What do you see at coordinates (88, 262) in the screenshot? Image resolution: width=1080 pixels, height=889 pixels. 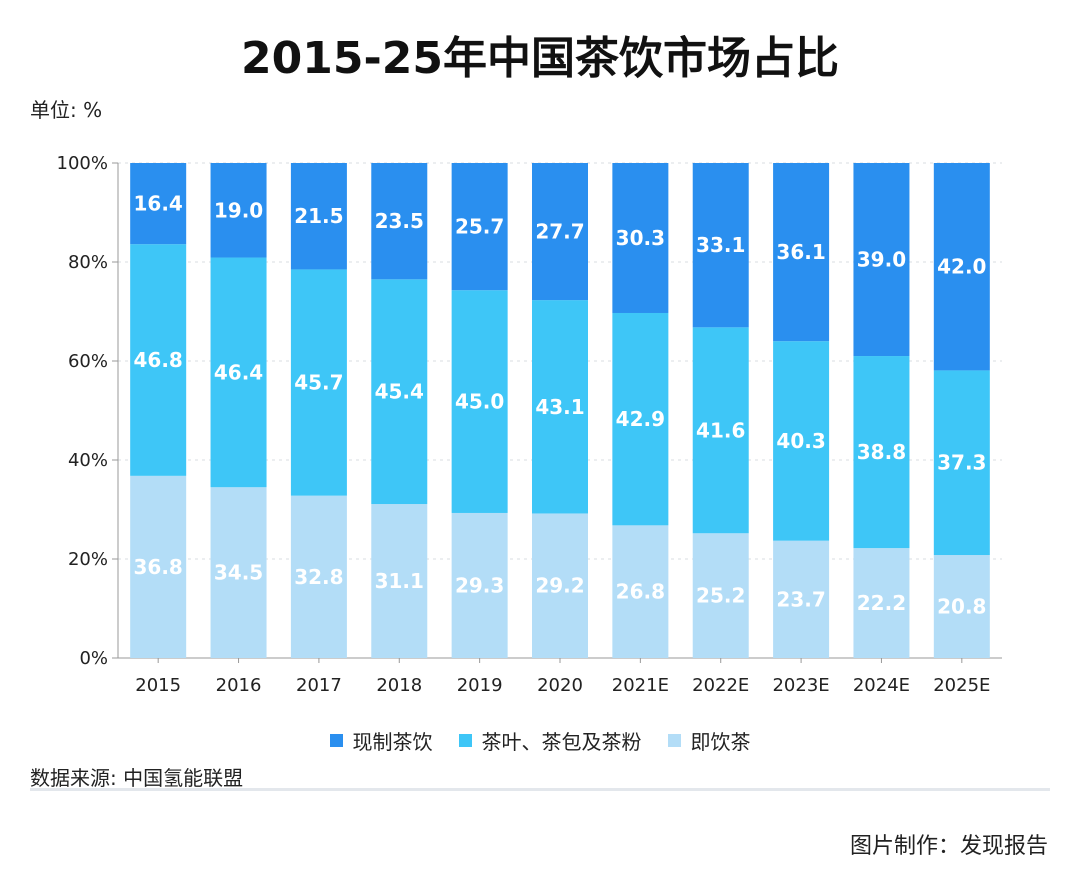 I see `y-tick-label: 80%` at bounding box center [88, 262].